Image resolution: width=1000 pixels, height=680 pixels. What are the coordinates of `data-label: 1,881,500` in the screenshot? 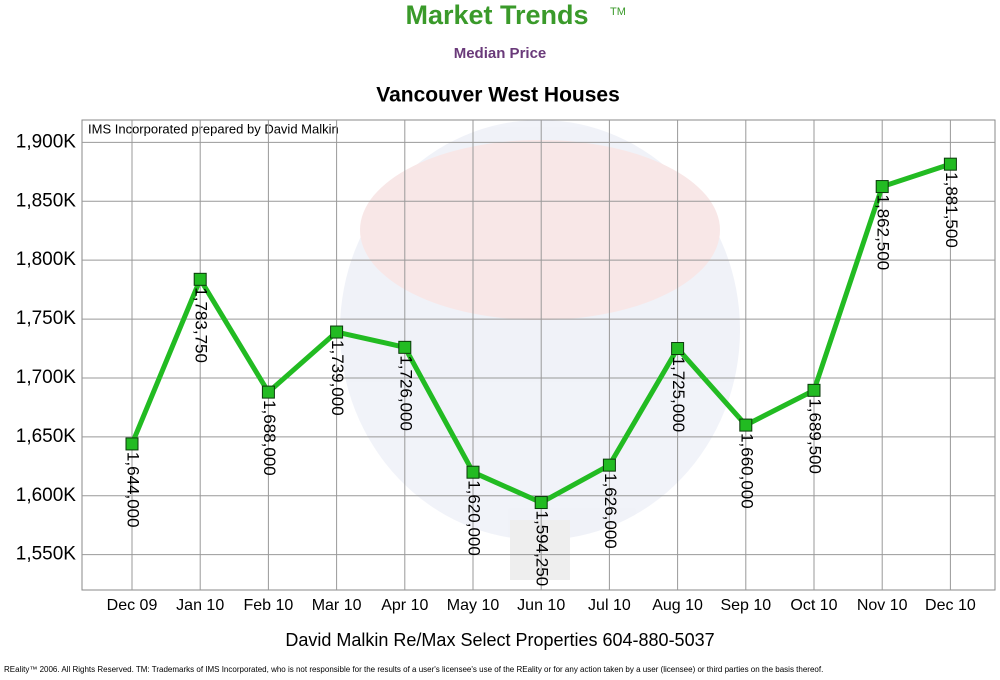 It's located at (951, 210).